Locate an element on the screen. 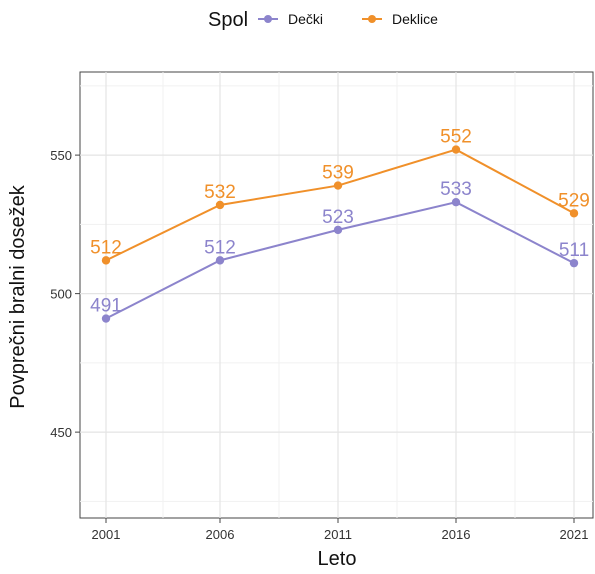 The width and height of the screenshot is (595, 574). legend: Spol Dečki Deklice is located at coordinates (323, 20).